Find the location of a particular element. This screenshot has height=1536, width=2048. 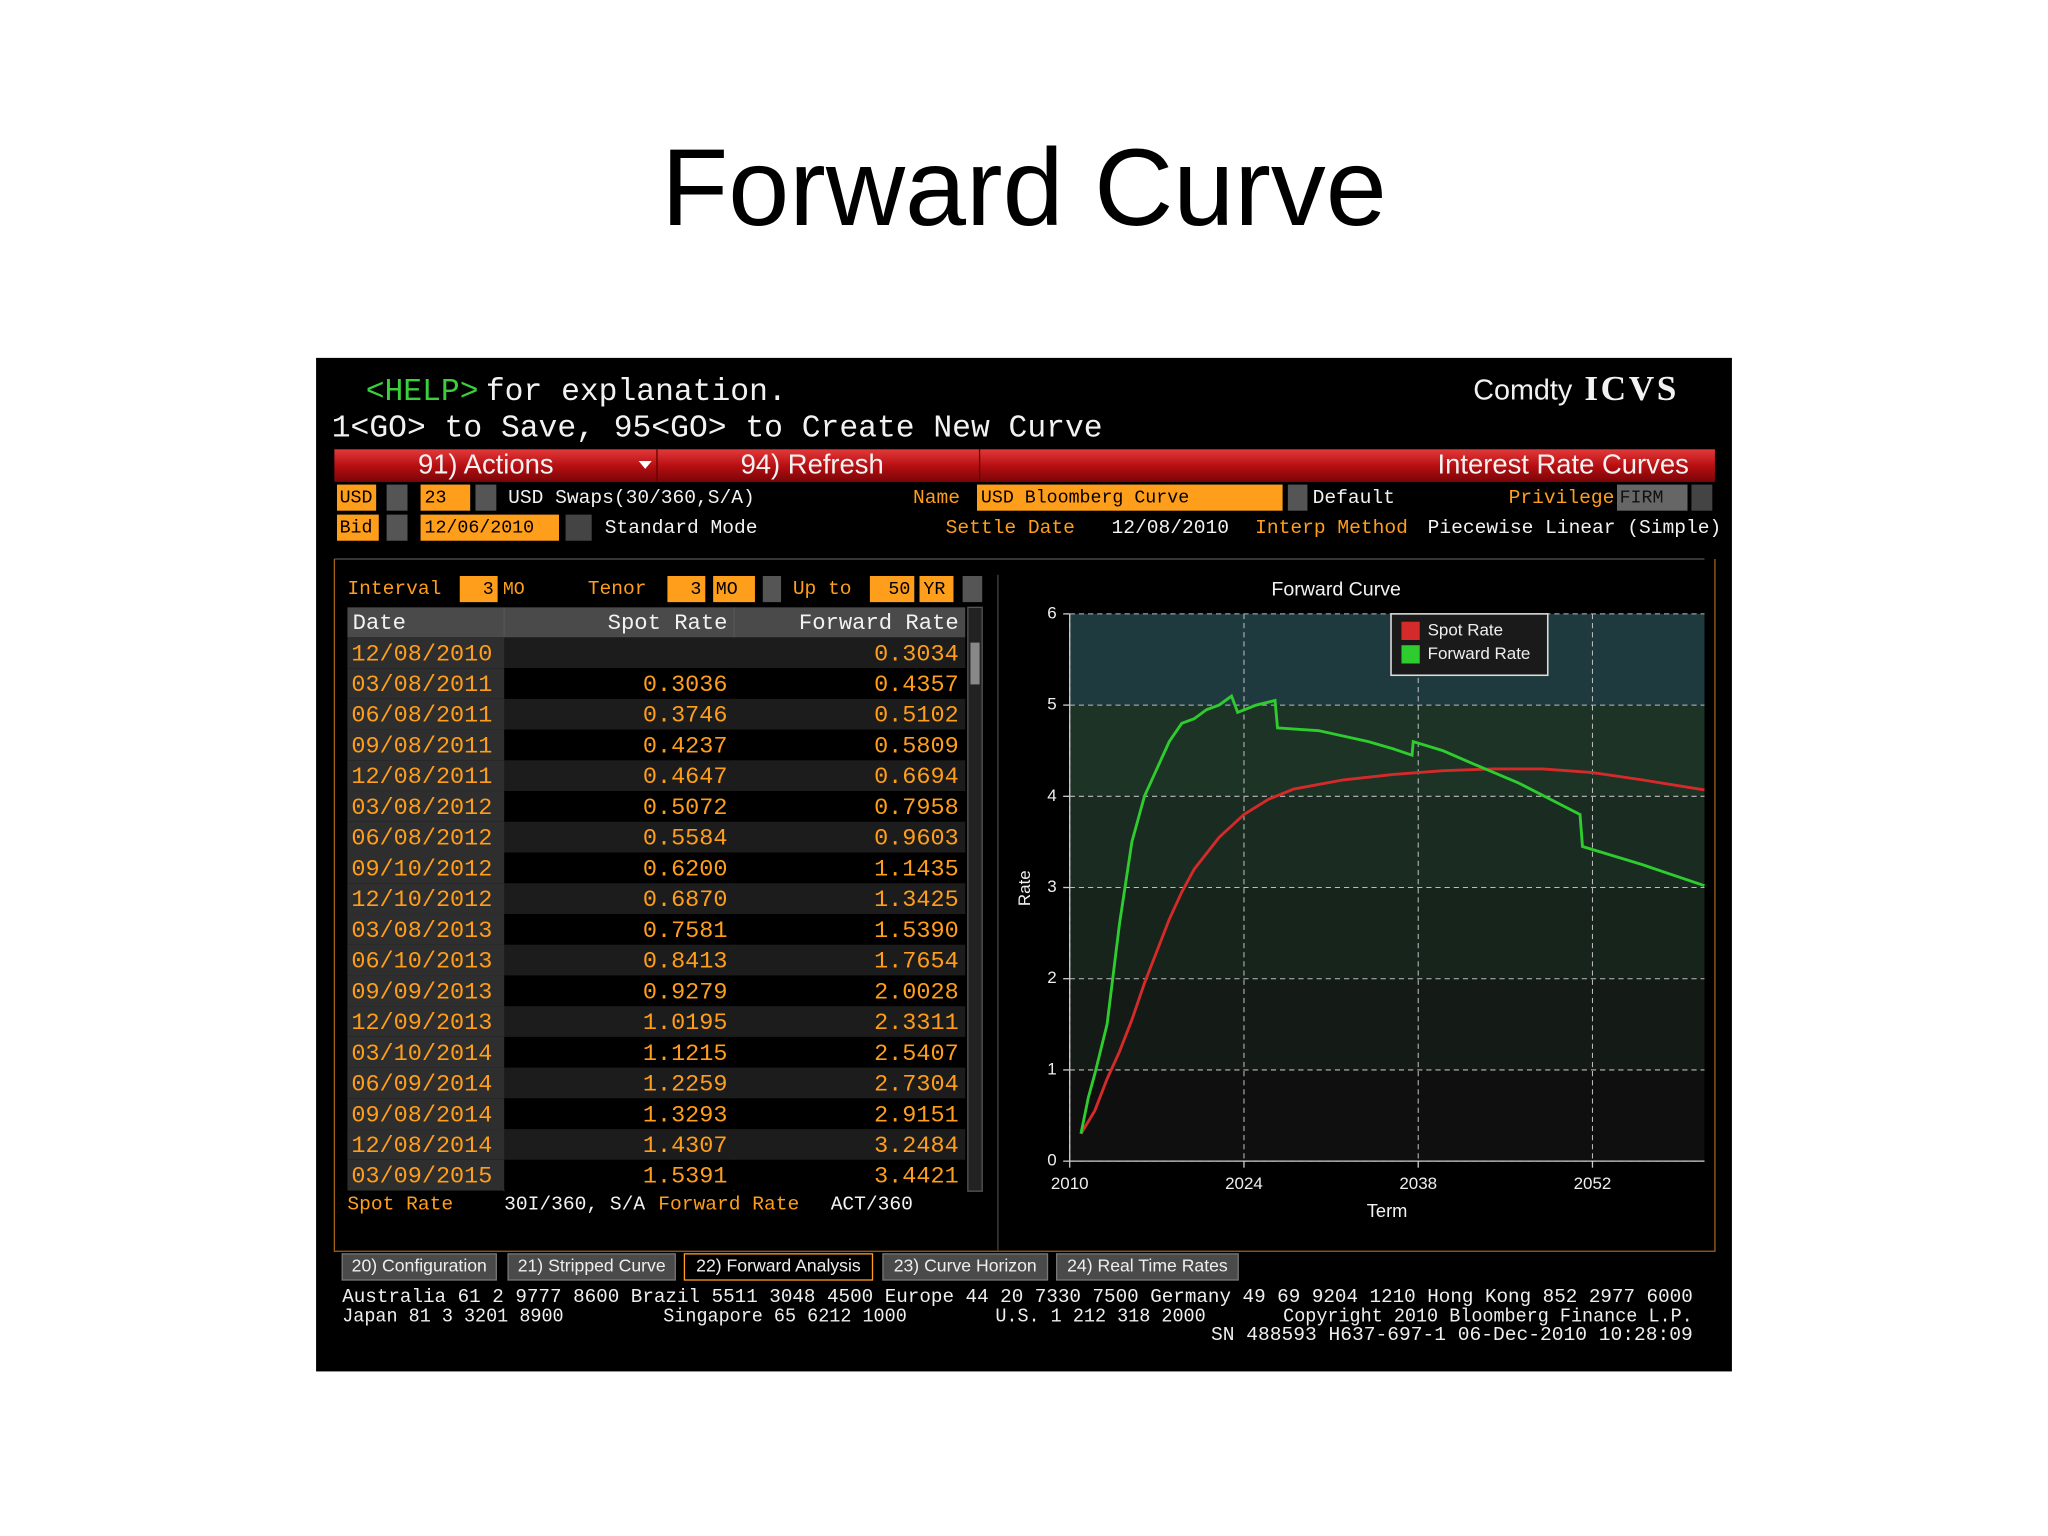

table-cell: 0.5809 is located at coordinates (916, 746).